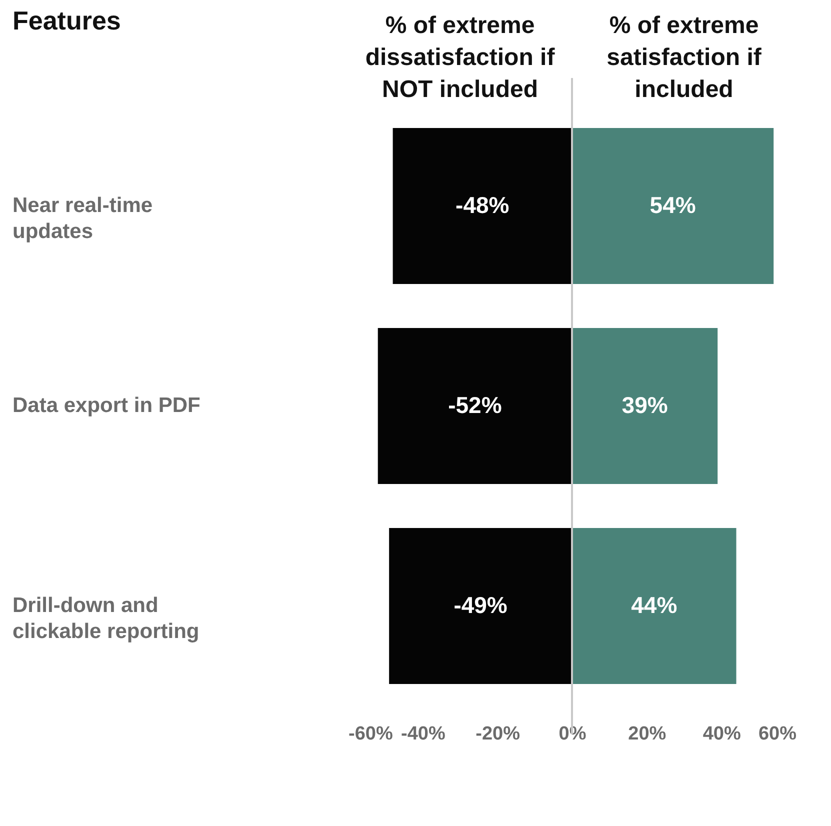  Describe the element at coordinates (483, 205) in the screenshot. I see `data-label: -48%` at that location.